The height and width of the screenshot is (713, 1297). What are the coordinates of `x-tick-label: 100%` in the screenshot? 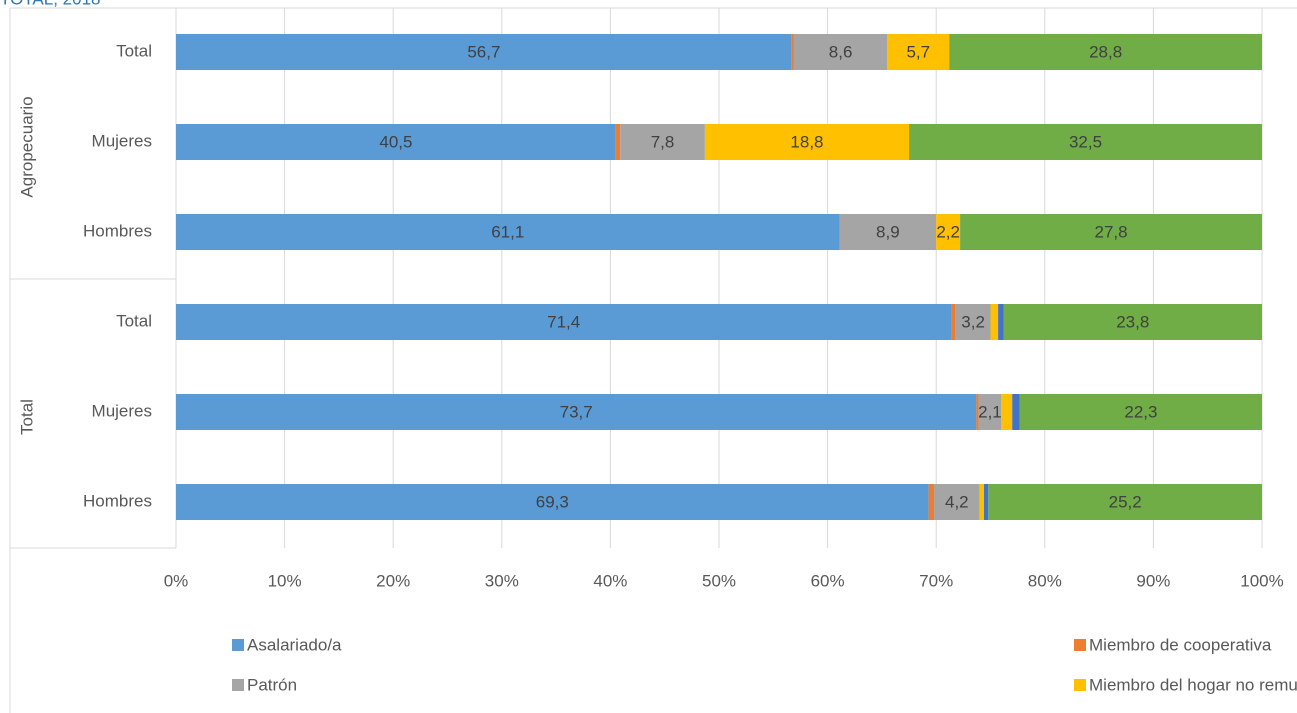 It's located at (1261, 580).